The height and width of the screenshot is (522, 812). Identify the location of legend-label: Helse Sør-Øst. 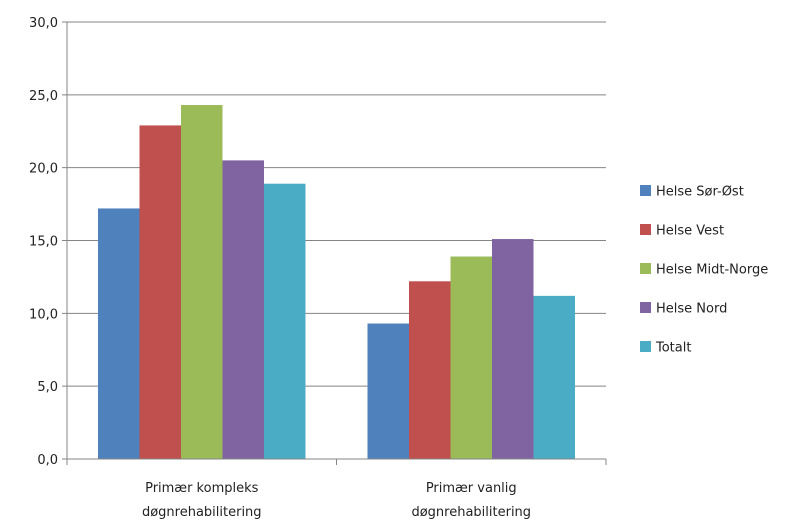
(700, 192).